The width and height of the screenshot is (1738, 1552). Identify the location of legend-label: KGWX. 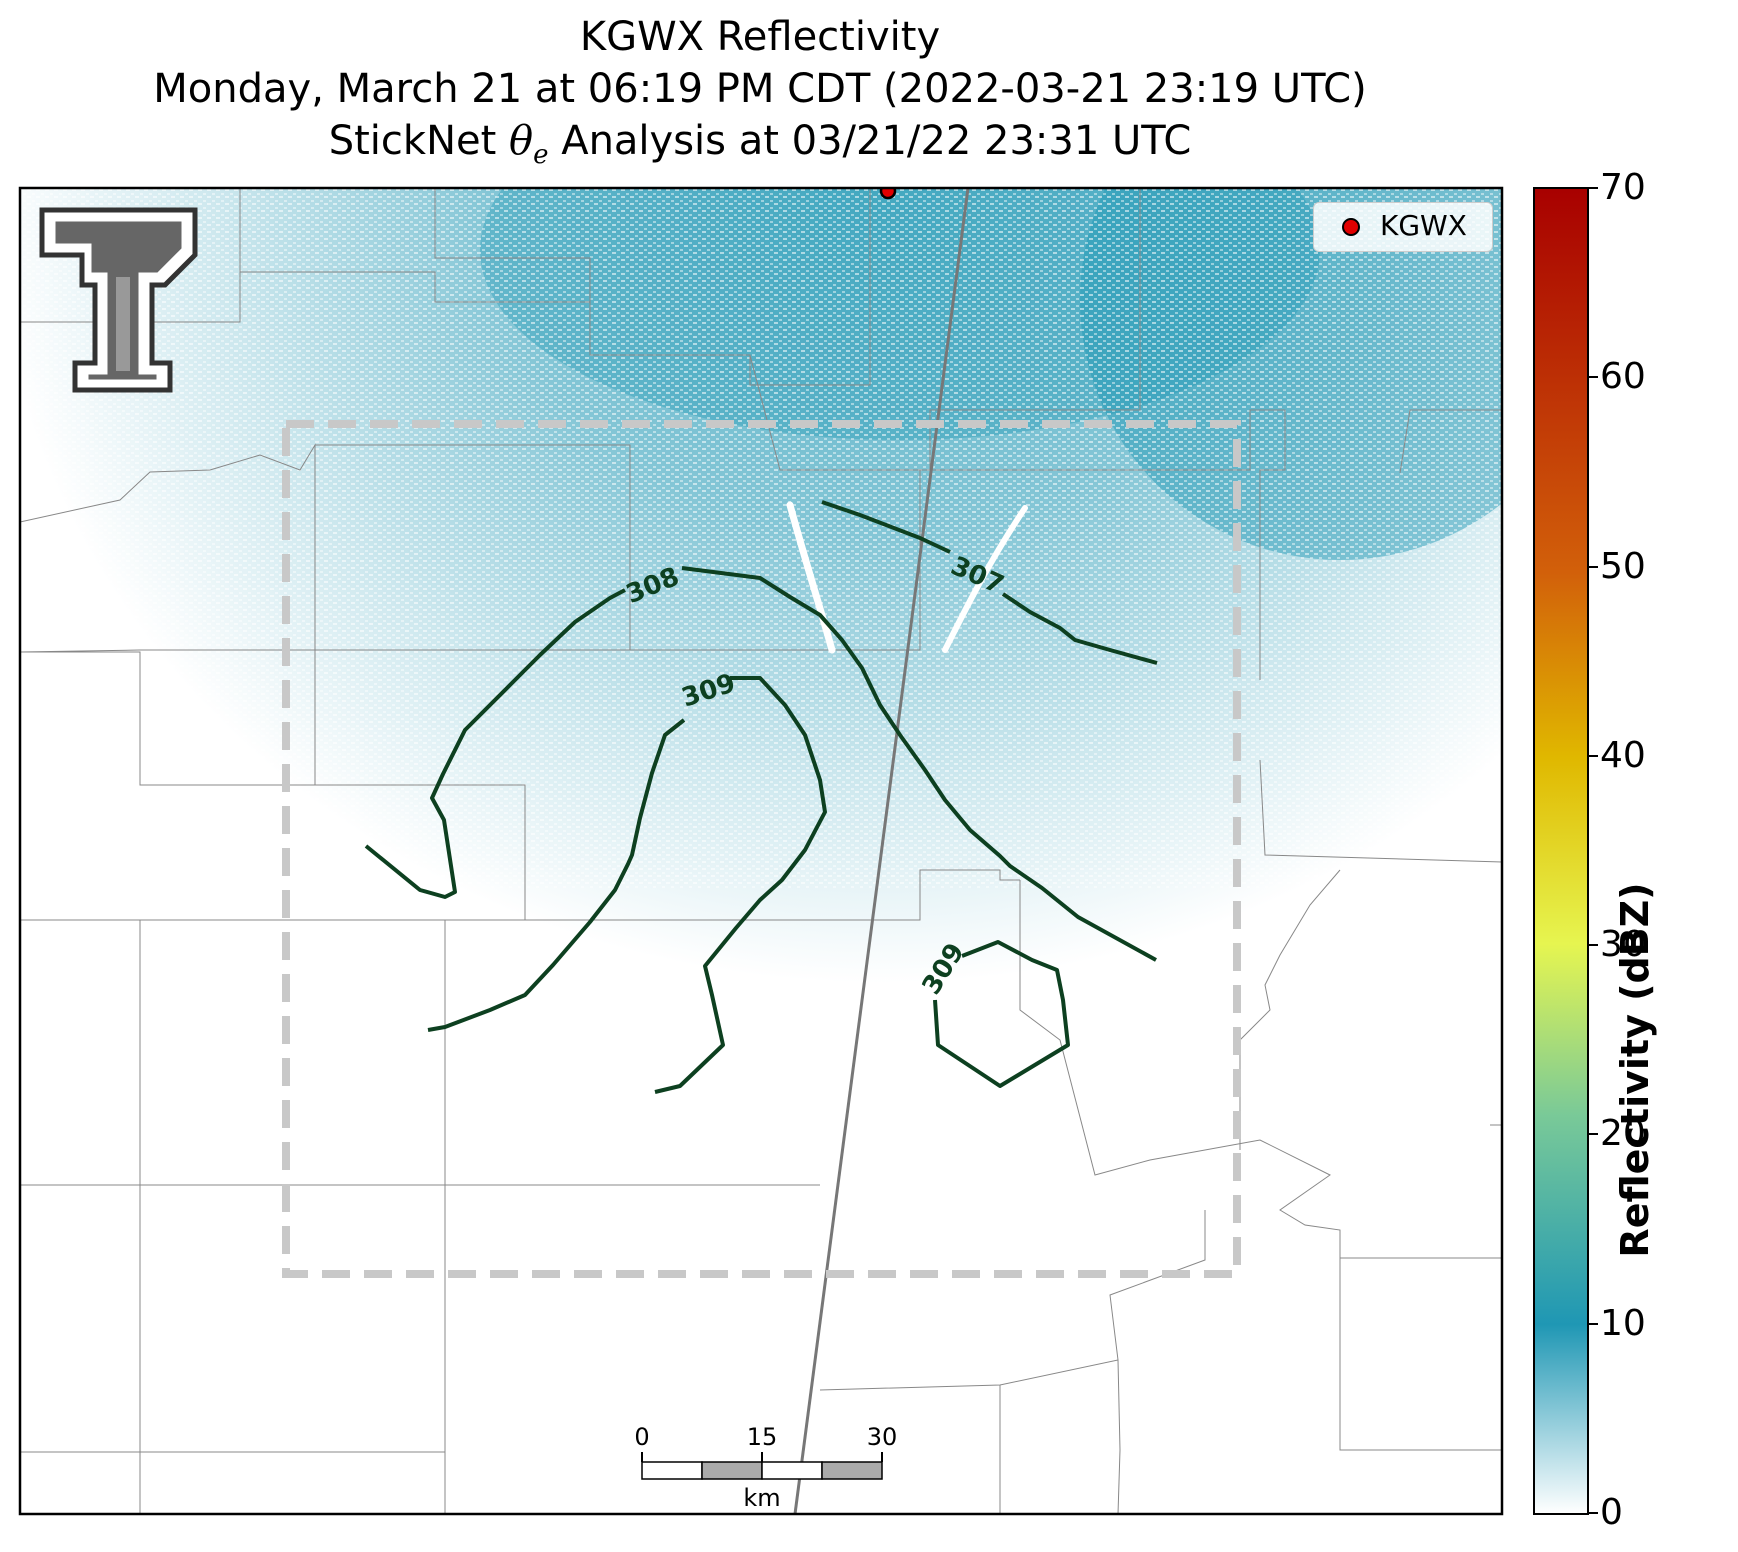
(1423, 225).